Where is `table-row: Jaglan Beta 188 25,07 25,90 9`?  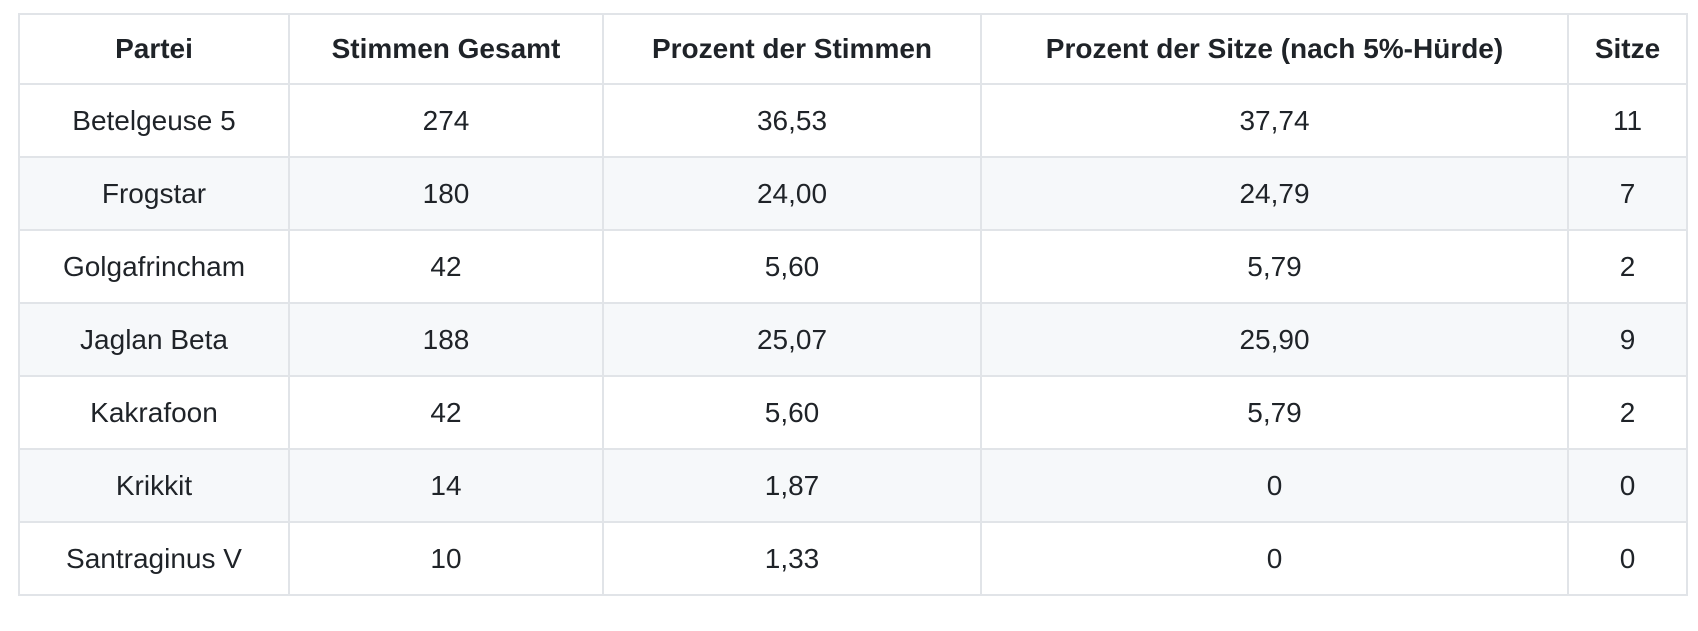
table-row: Jaglan Beta 188 25,07 25,90 9 is located at coordinates (853, 339).